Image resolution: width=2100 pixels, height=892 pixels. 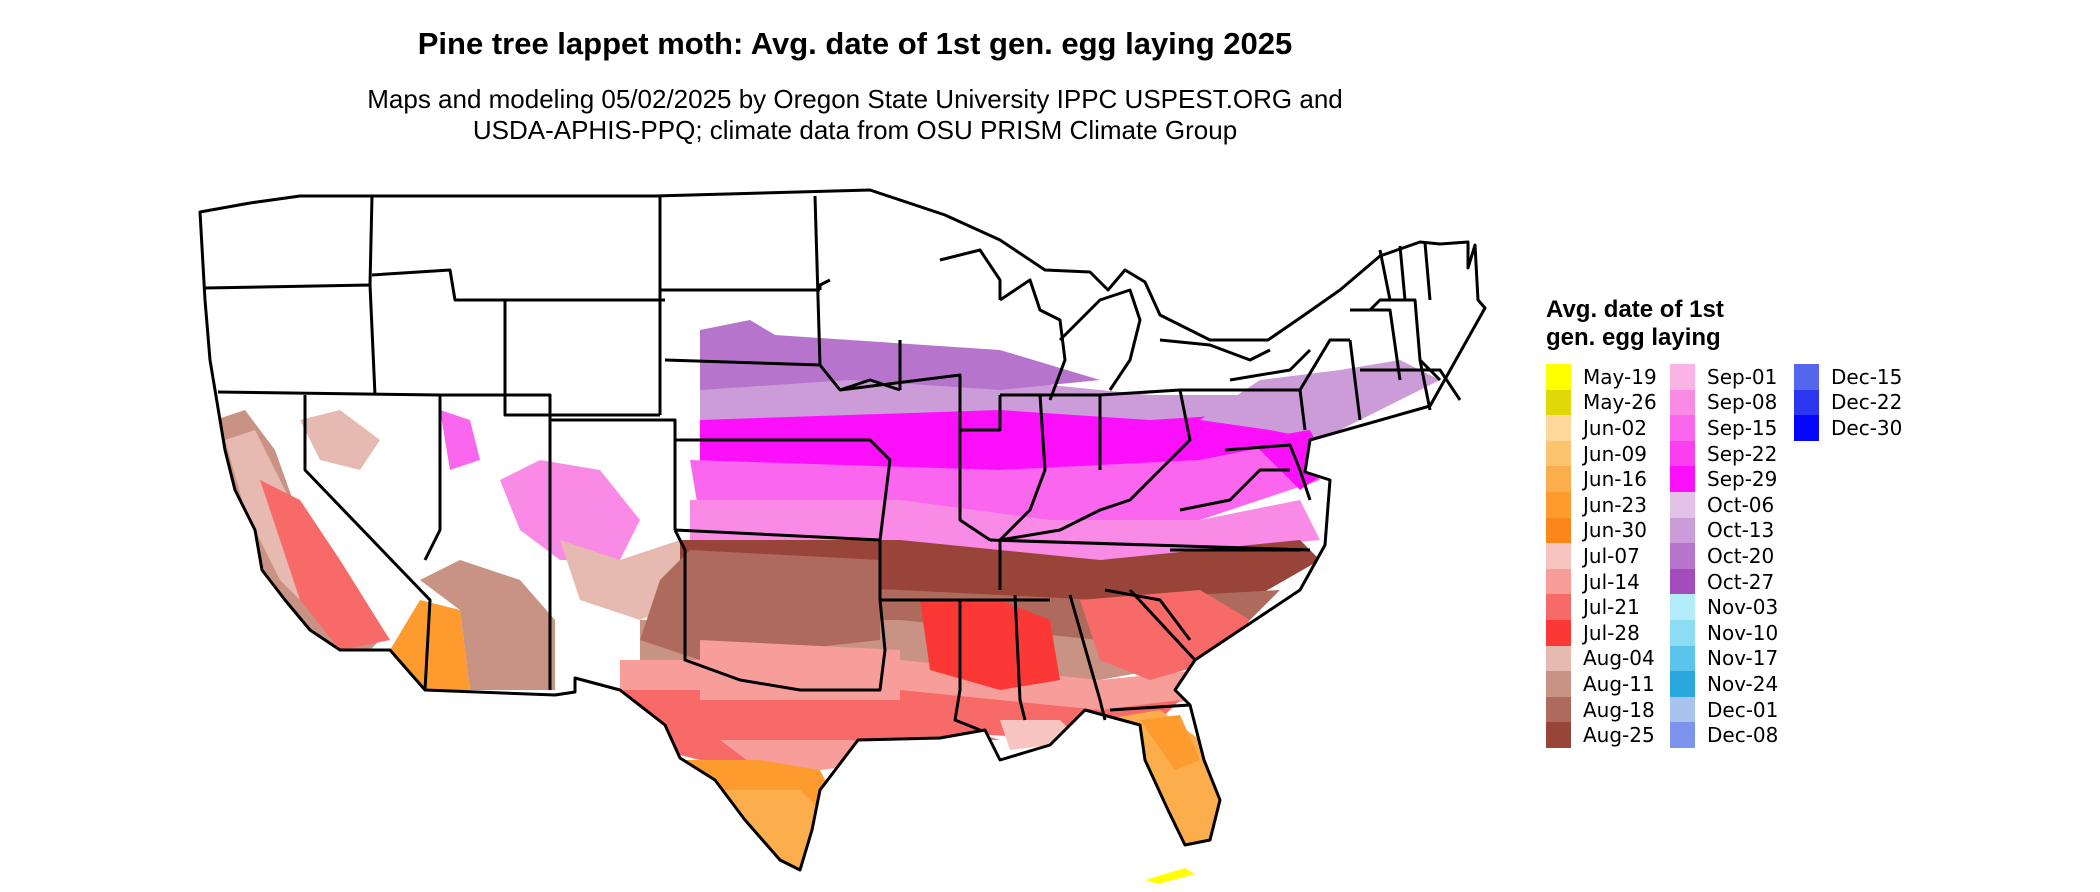 What do you see at coordinates (1619, 658) in the screenshot?
I see `legend-label: Aug-04` at bounding box center [1619, 658].